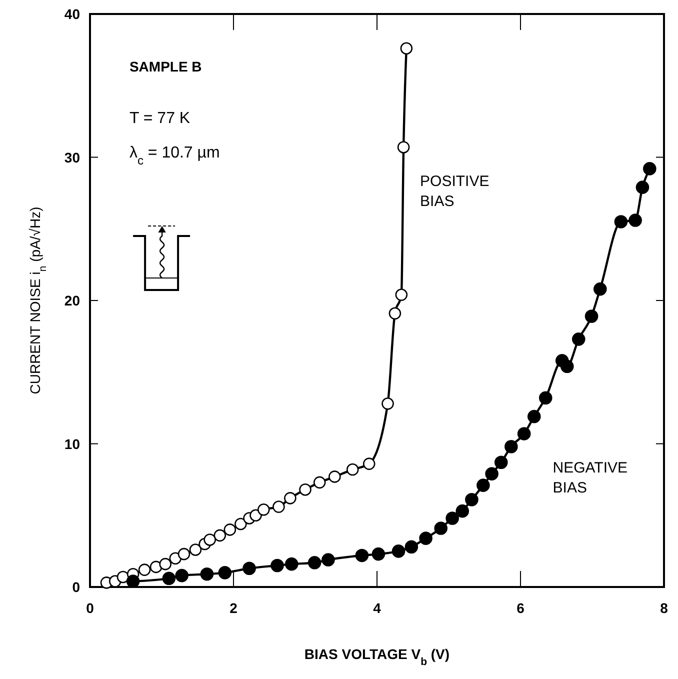  I want to click on annotation: λ$_{c}$ = 10.7 µm, so click(174, 156).